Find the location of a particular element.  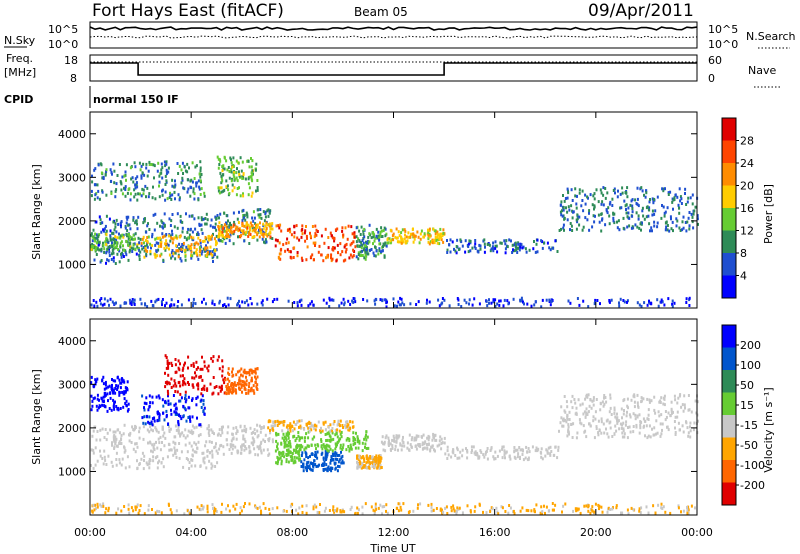

x-tick-label: 00:00 is located at coordinates (90, 532).